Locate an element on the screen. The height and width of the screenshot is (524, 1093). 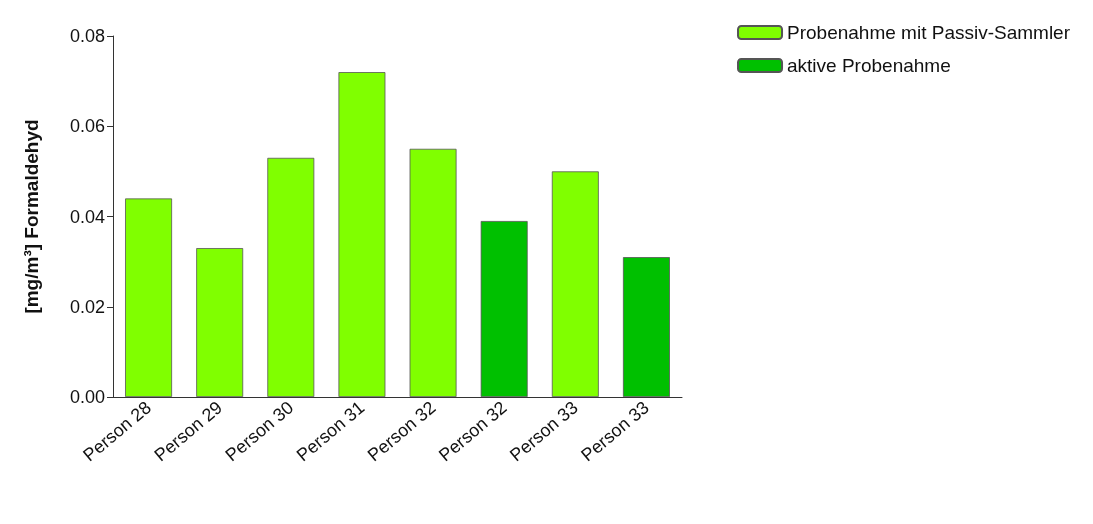
y-tick-label: 0.02 is located at coordinates (87, 306).